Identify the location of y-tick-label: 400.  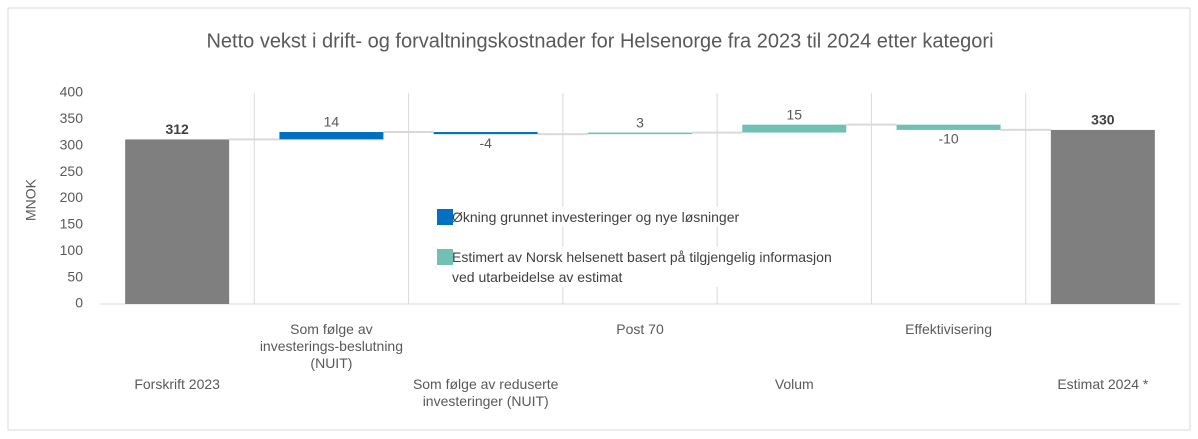
(72, 92).